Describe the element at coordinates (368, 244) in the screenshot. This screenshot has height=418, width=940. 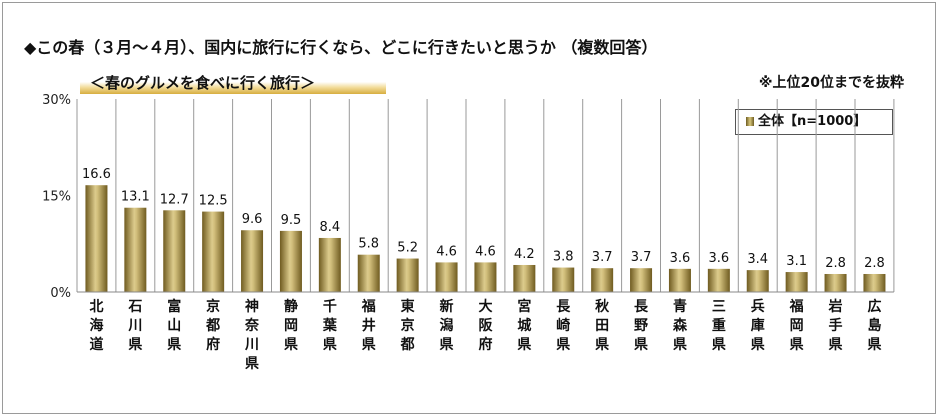
I see `data-label: 5.8` at that location.